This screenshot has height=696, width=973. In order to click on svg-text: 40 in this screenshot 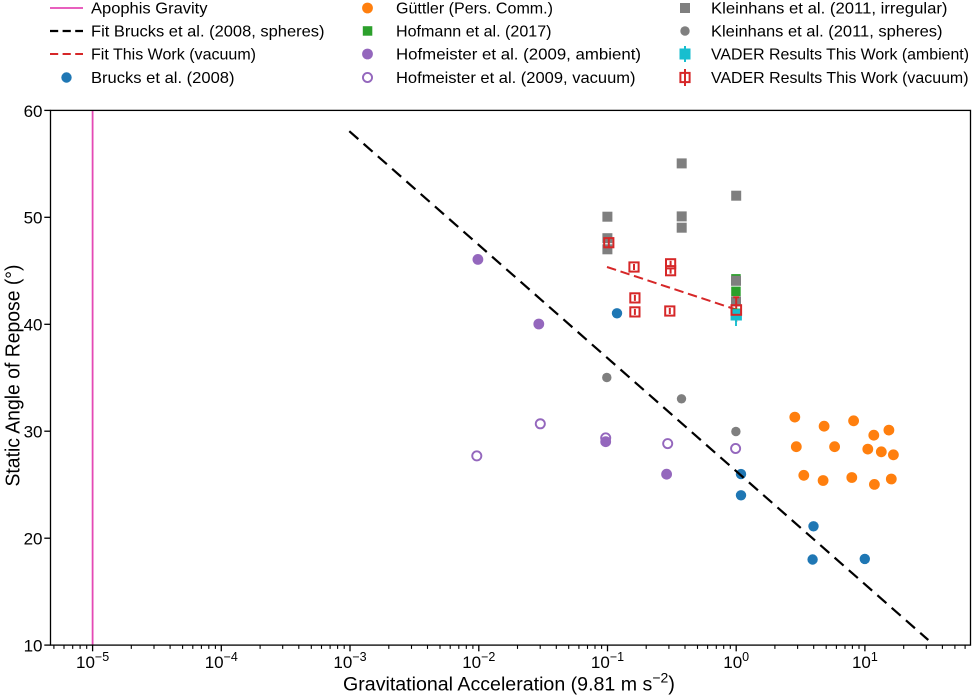, I will do `click(33, 325)`.